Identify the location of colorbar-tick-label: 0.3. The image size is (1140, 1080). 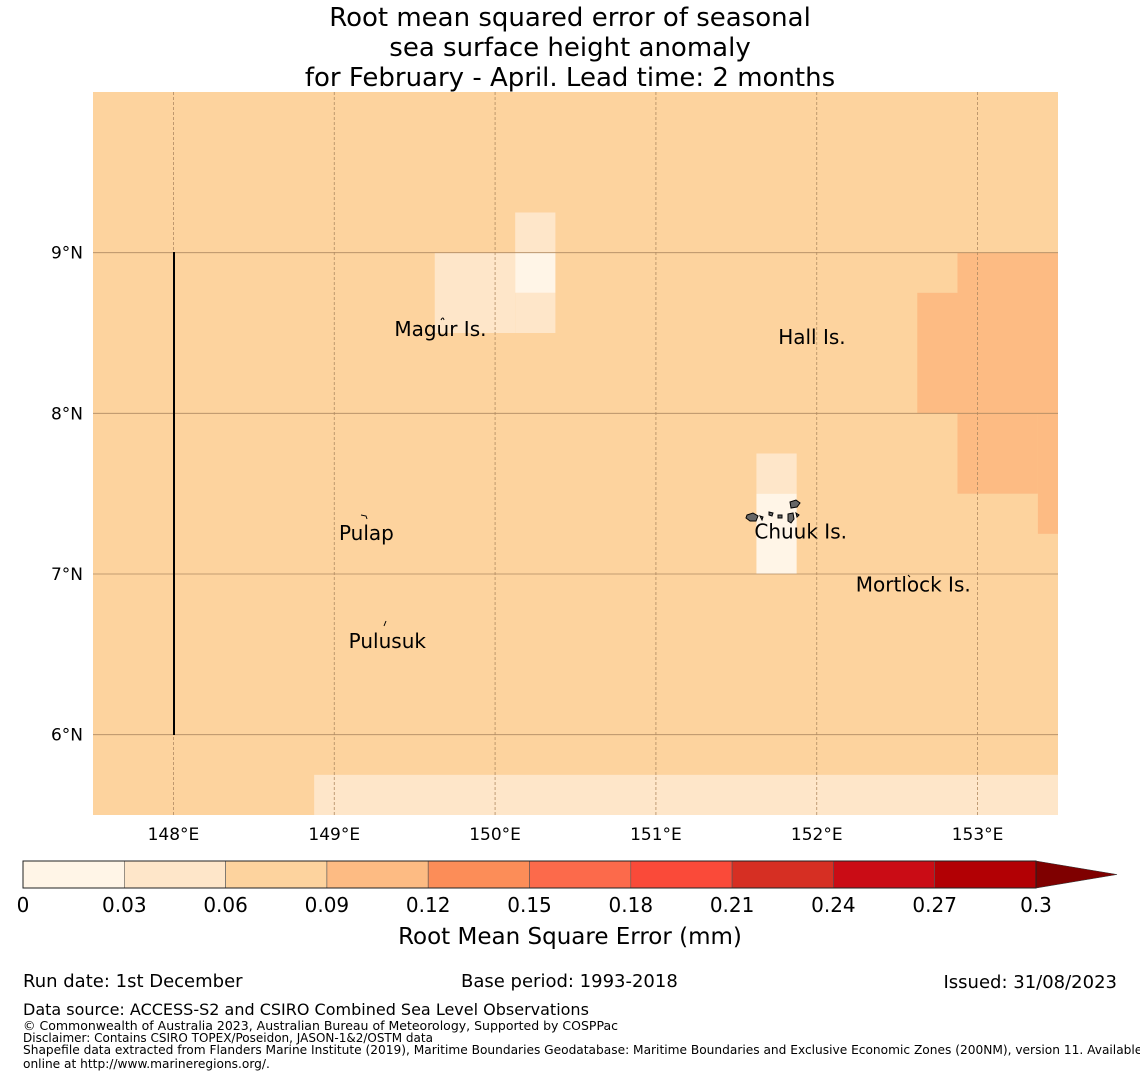
(1036, 905).